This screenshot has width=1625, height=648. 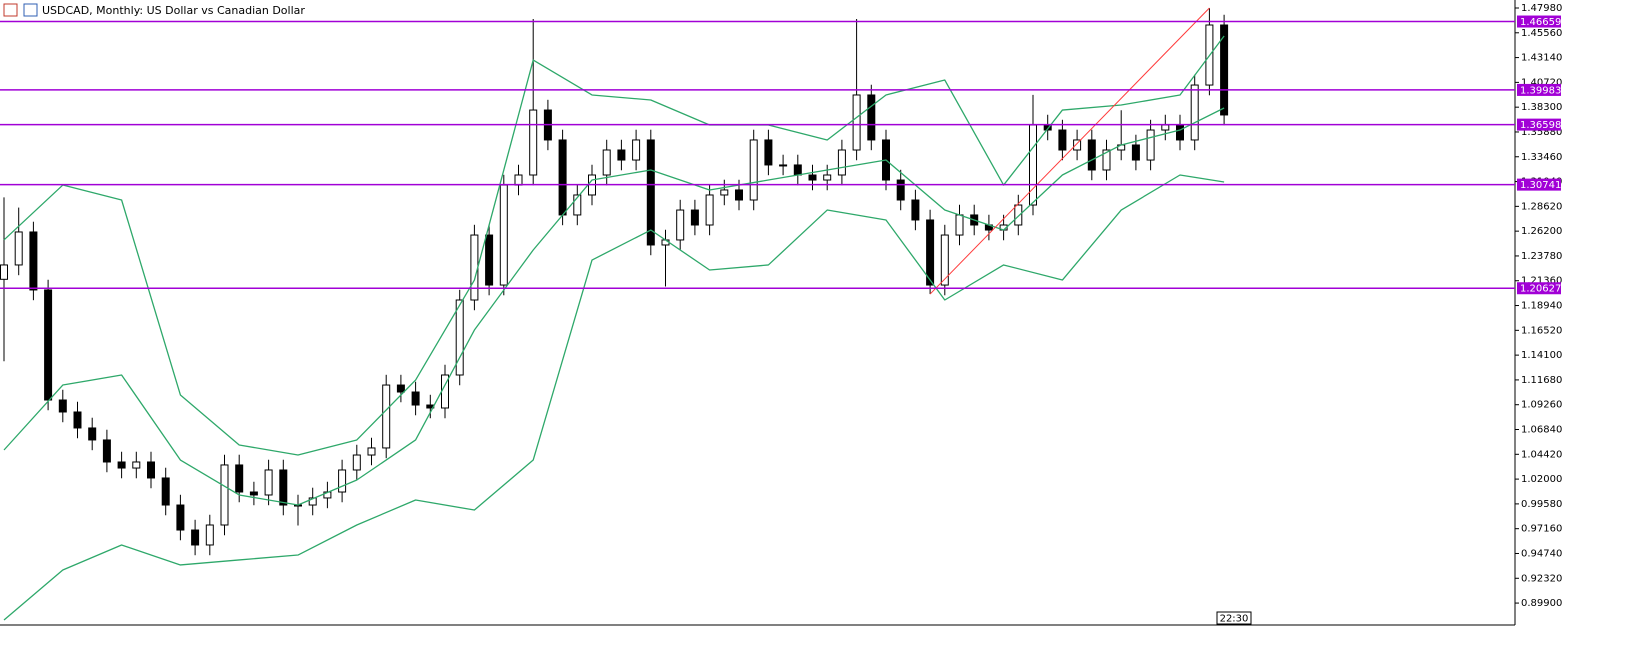 I want to click on timer: 22:30, so click(x=1234, y=619).